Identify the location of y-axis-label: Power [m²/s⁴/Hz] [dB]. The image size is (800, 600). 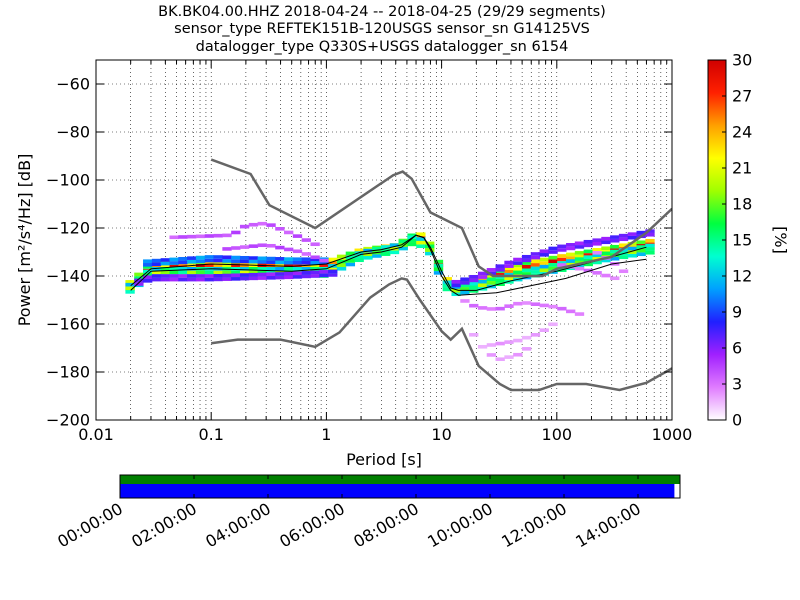
(24, 240).